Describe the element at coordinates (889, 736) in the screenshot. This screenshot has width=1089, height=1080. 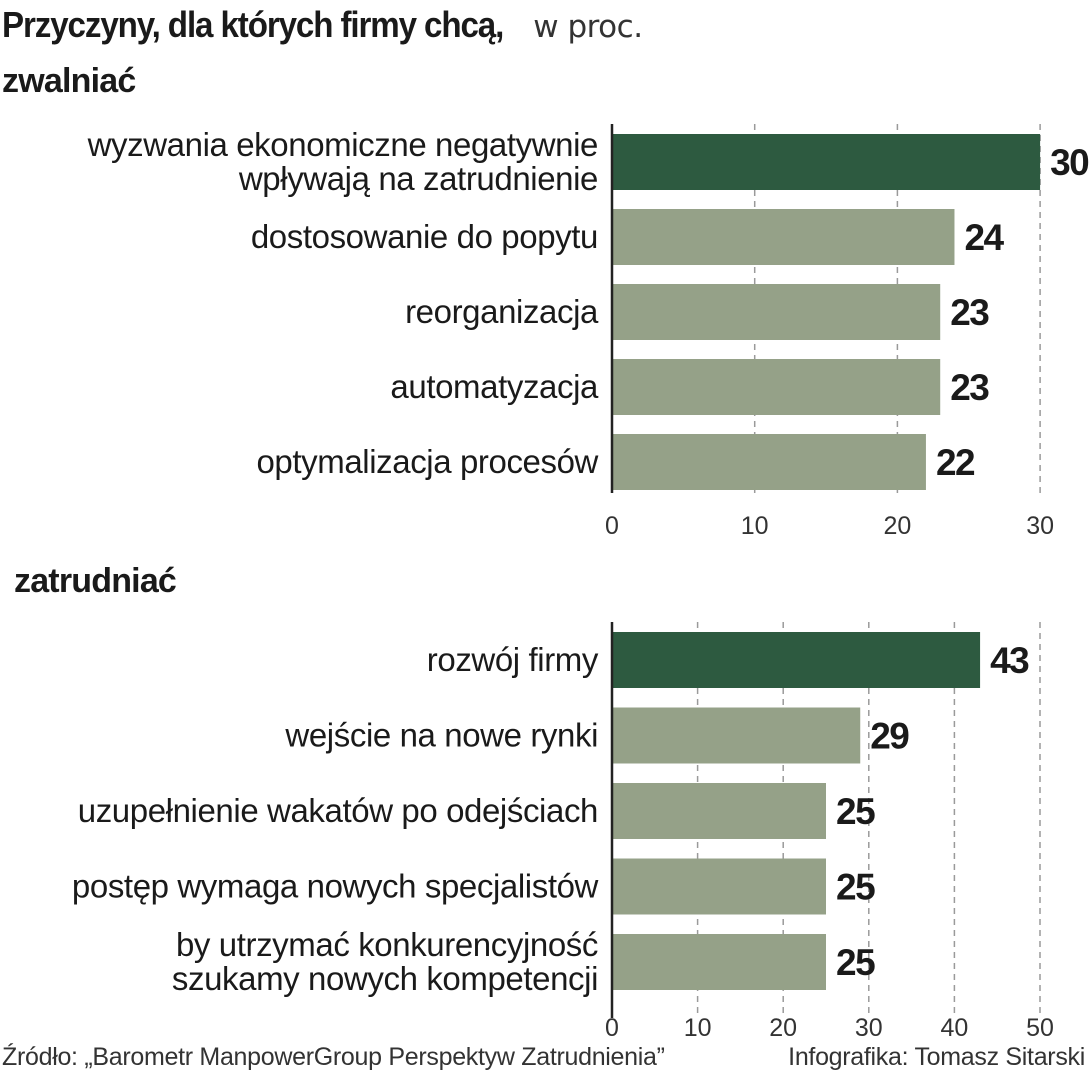
I see `value-label: 29` at that location.